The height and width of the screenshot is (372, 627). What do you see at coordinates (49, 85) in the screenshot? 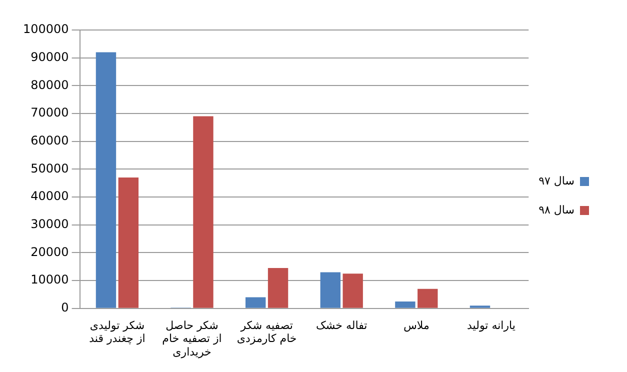
I see `y-tick-label: 80000` at bounding box center [49, 85].